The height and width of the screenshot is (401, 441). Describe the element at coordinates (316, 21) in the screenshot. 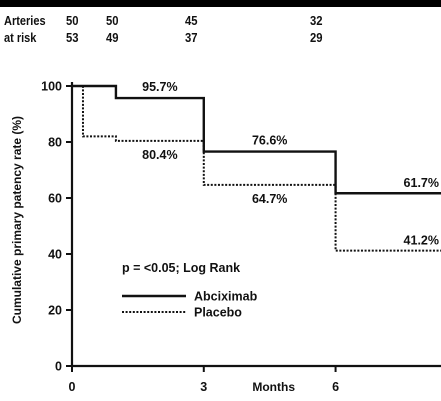

I see `risk-value-abciximab-6: 32` at that location.